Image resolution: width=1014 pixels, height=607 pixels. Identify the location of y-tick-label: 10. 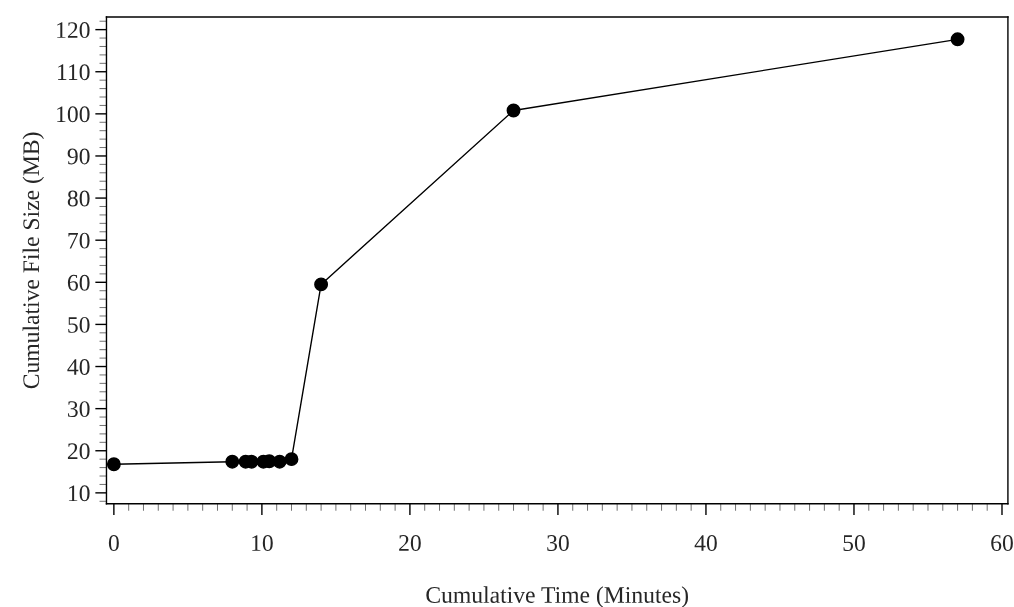
(79, 493).